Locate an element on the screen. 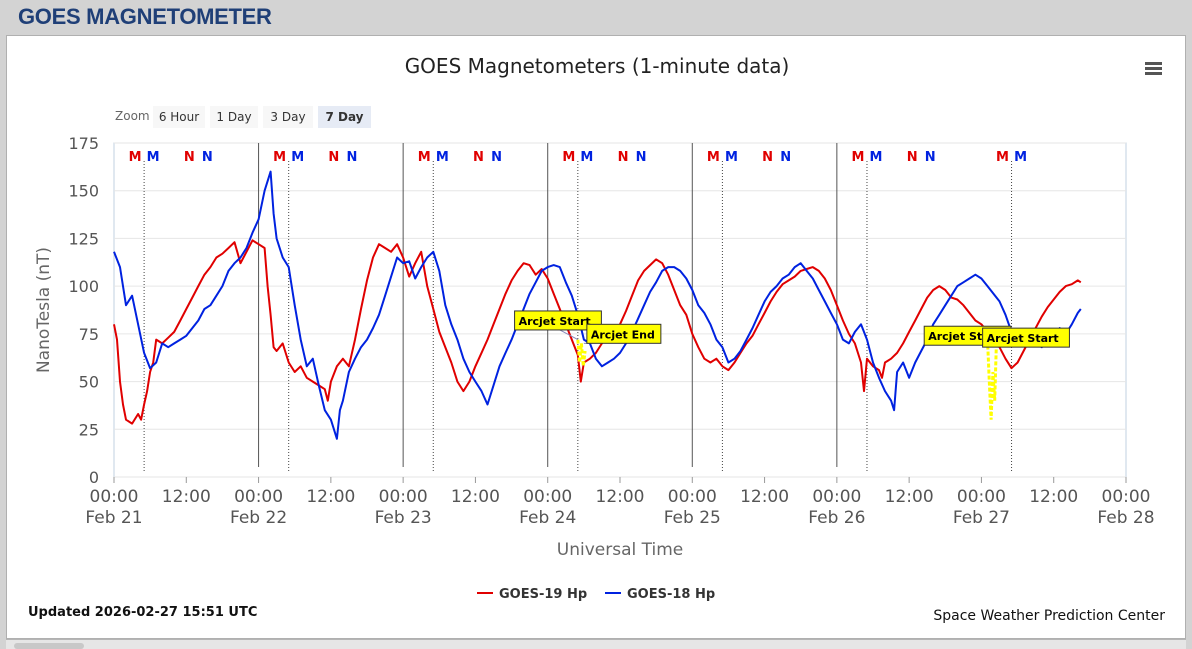 The width and height of the screenshot is (1192, 649). y-tick-label: 100 is located at coordinates (83, 286).